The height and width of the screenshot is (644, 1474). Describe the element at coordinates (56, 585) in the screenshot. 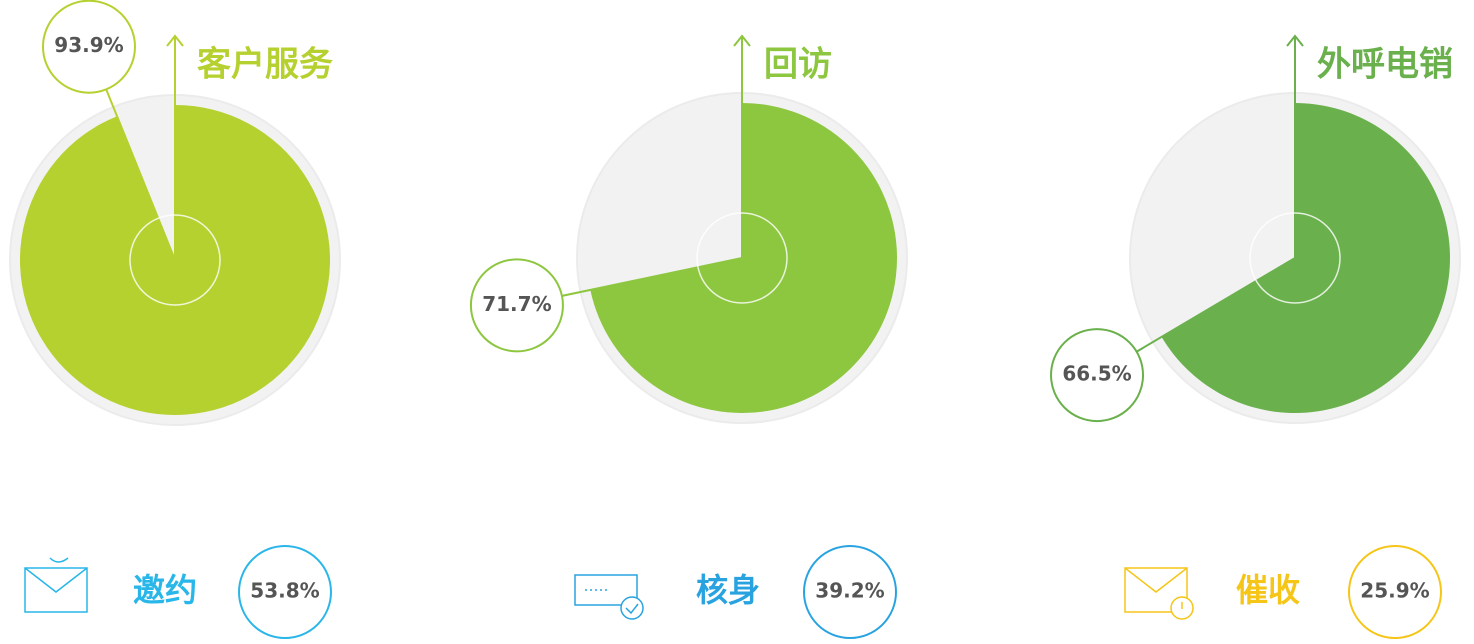

I see `invite-icon` at that location.